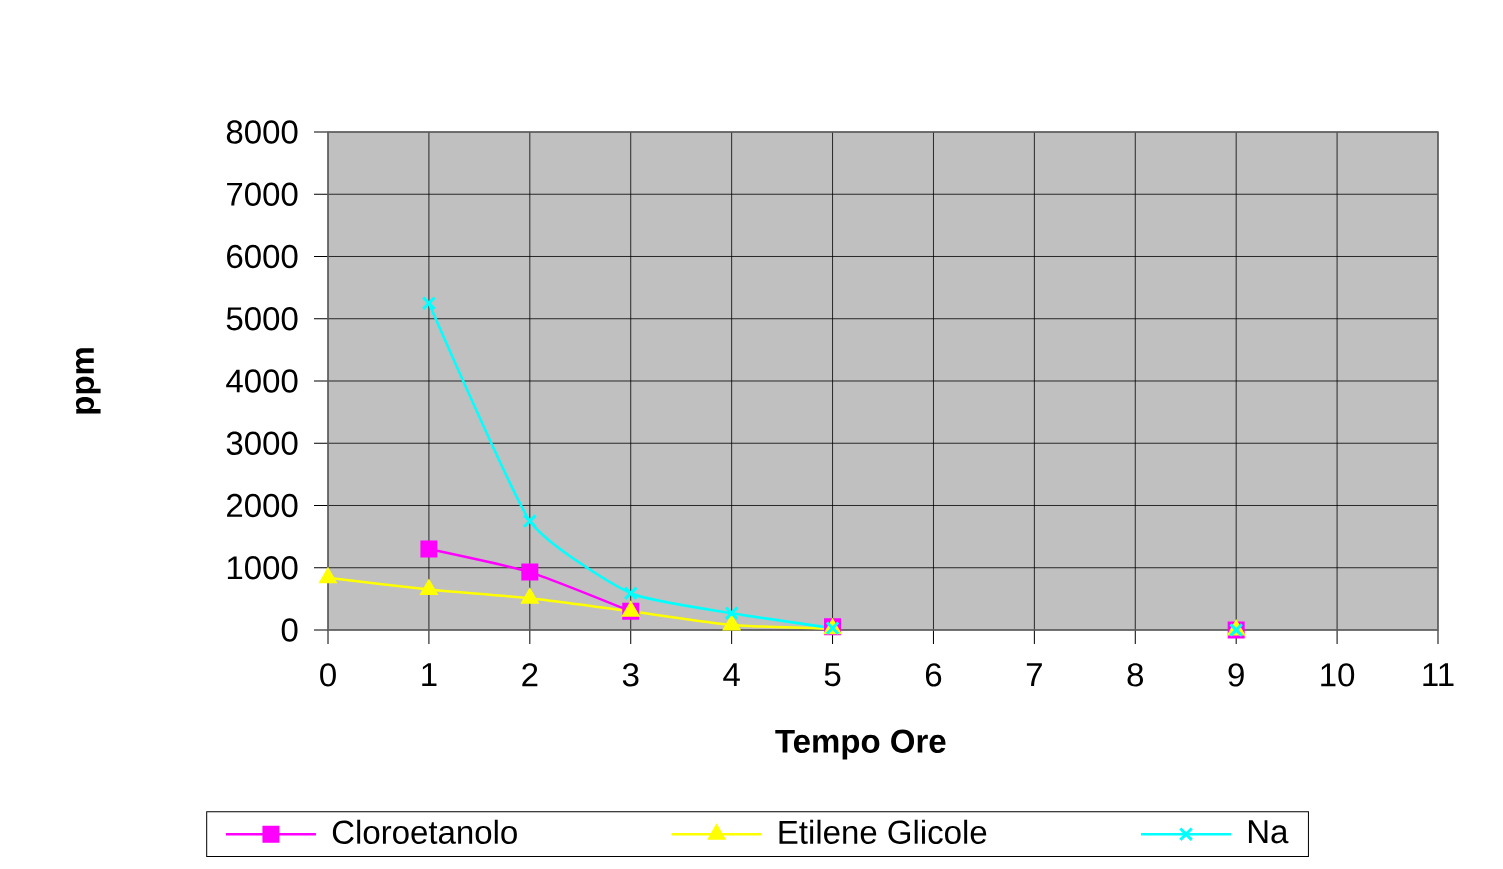  Describe the element at coordinates (933, 675) in the screenshot. I see `x-tick-label: 6` at that location.